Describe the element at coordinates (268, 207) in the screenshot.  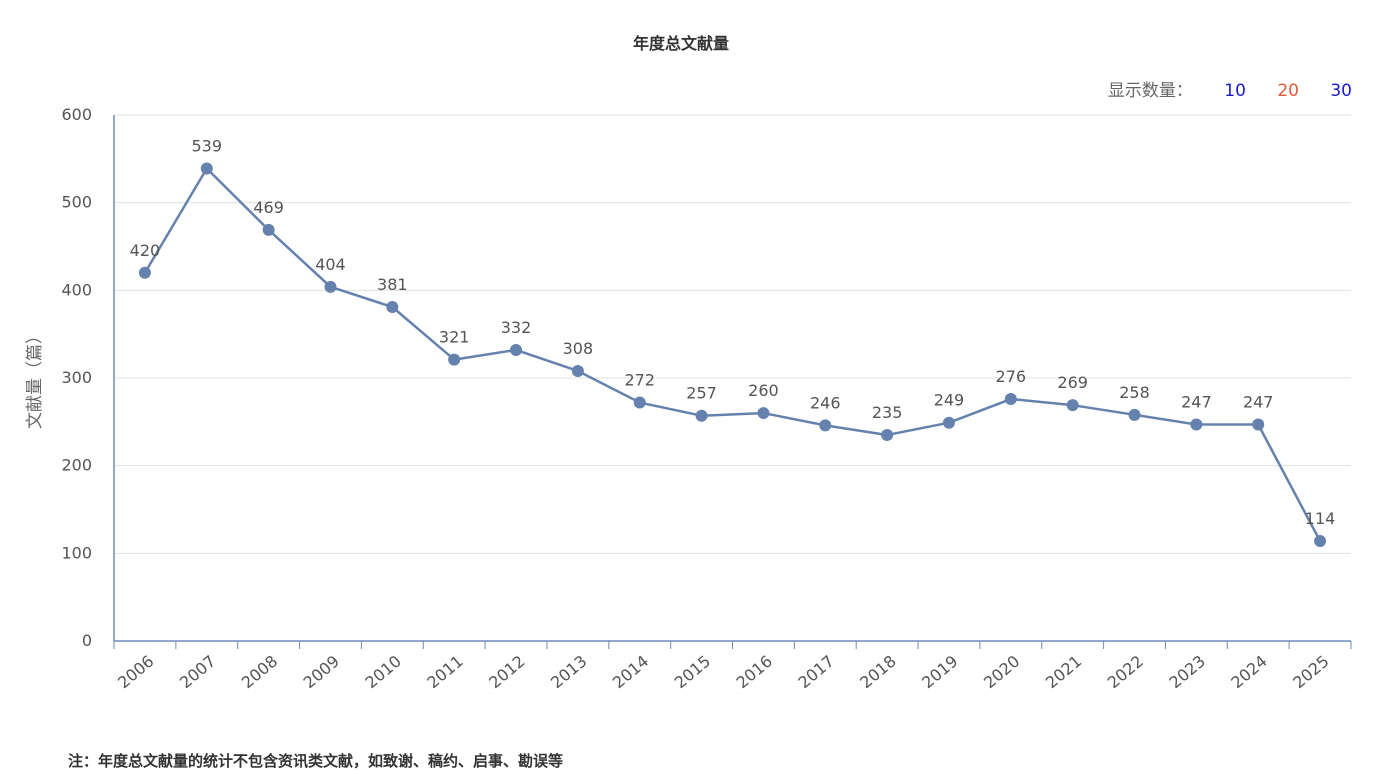
I see `data-label: 469` at that location.